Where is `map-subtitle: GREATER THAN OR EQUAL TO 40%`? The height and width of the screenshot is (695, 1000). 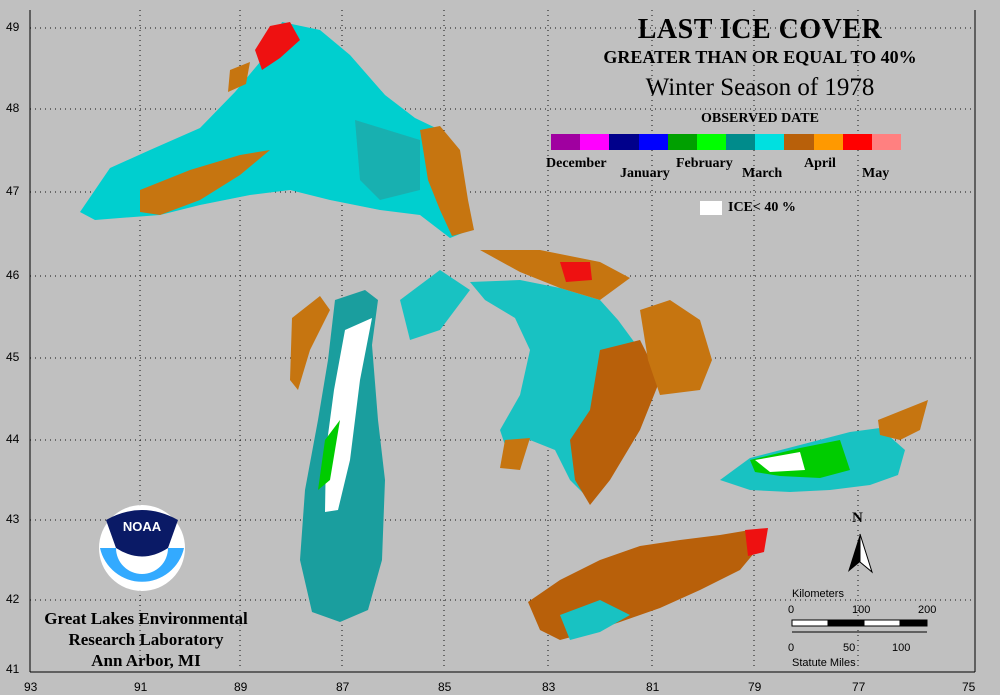 map-subtitle: GREATER THAN OR EQUAL TO 40% is located at coordinates (760, 57).